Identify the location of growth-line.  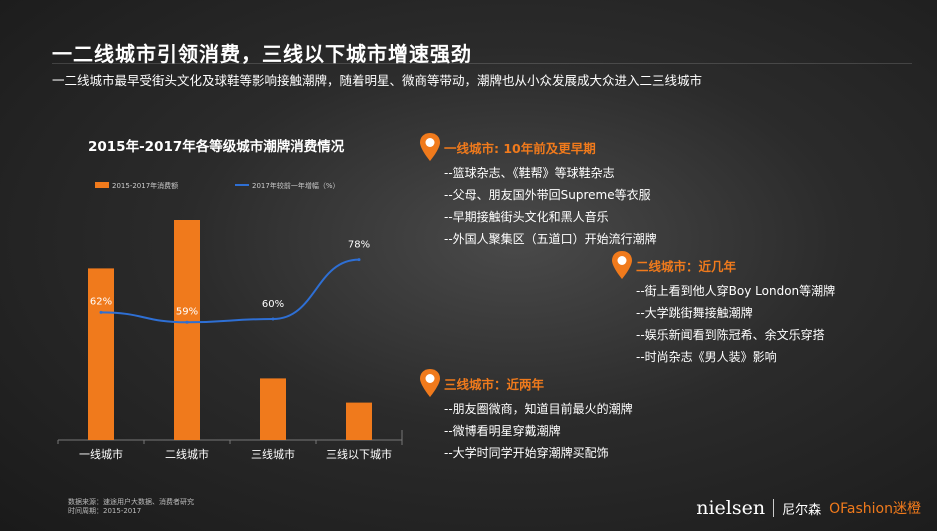
(230, 291).